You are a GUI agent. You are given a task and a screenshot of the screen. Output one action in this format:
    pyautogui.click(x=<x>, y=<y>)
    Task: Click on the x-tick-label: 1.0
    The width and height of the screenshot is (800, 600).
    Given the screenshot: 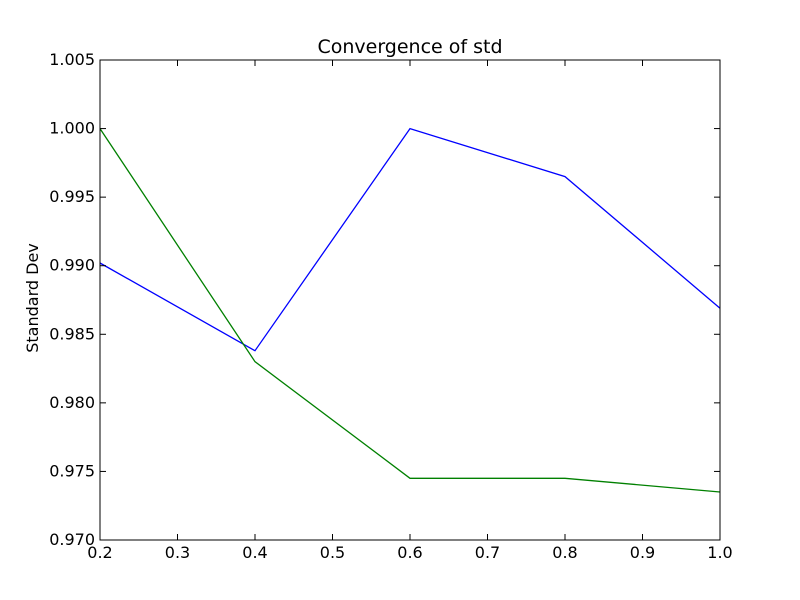 What is the action you would take?
    pyautogui.click(x=719, y=552)
    